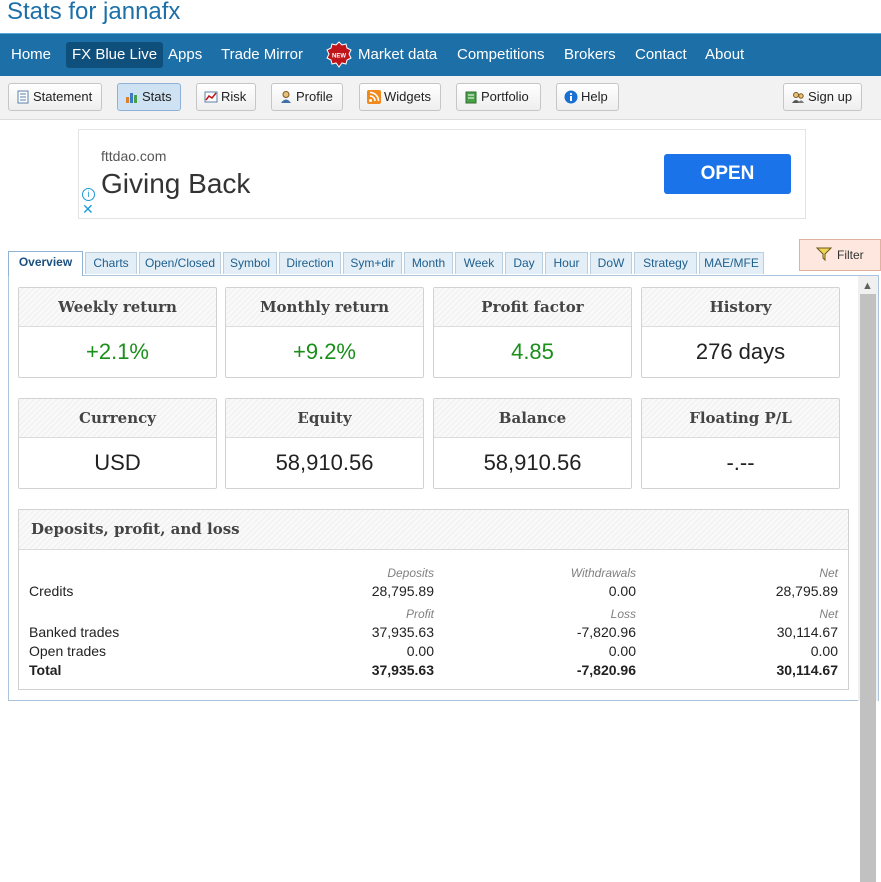  Describe the element at coordinates (740, 462) in the screenshot. I see `card-value: -.--` at that location.